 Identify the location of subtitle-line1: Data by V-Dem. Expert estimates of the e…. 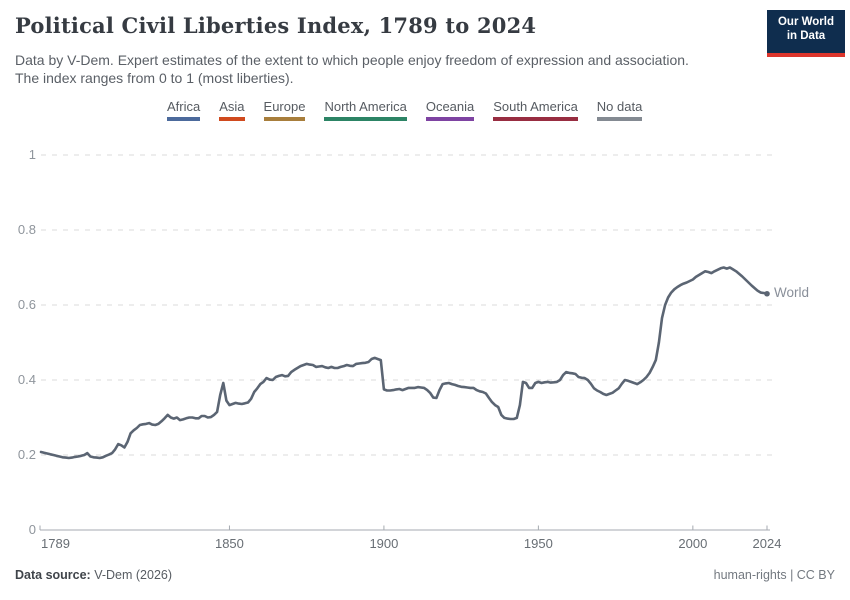
(352, 60).